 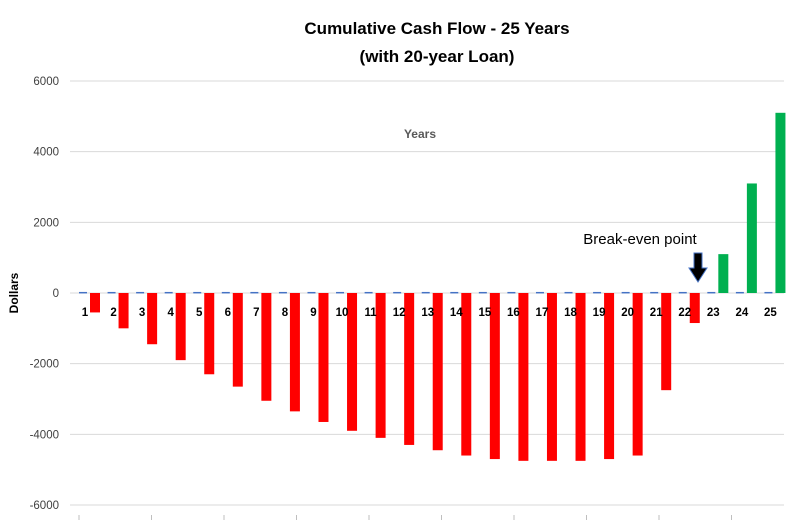 I want to click on category-label: 10, so click(x=342, y=313).